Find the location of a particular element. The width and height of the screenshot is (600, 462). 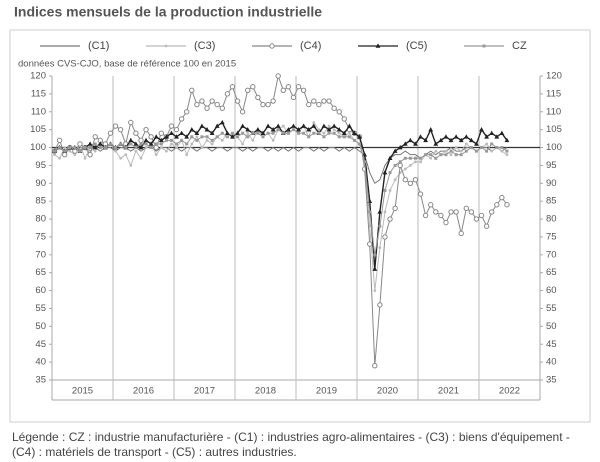

y2-tick-label: 105 is located at coordinates (554, 129).